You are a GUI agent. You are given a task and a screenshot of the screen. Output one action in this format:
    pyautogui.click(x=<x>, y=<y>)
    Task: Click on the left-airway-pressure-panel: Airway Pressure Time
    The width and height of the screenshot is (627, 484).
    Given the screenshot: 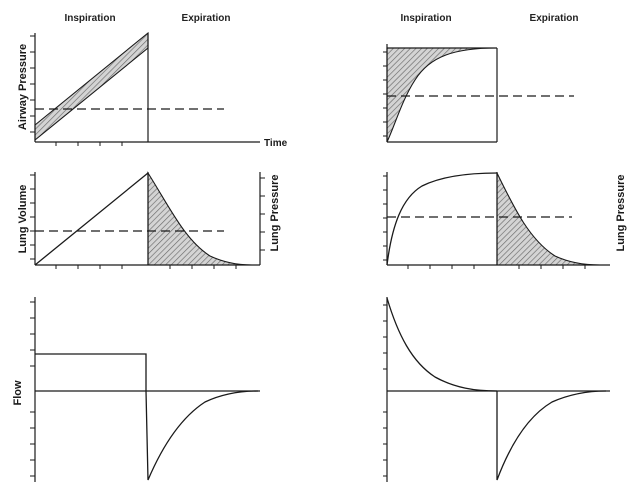 What is the action you would take?
    pyautogui.click(x=152, y=90)
    